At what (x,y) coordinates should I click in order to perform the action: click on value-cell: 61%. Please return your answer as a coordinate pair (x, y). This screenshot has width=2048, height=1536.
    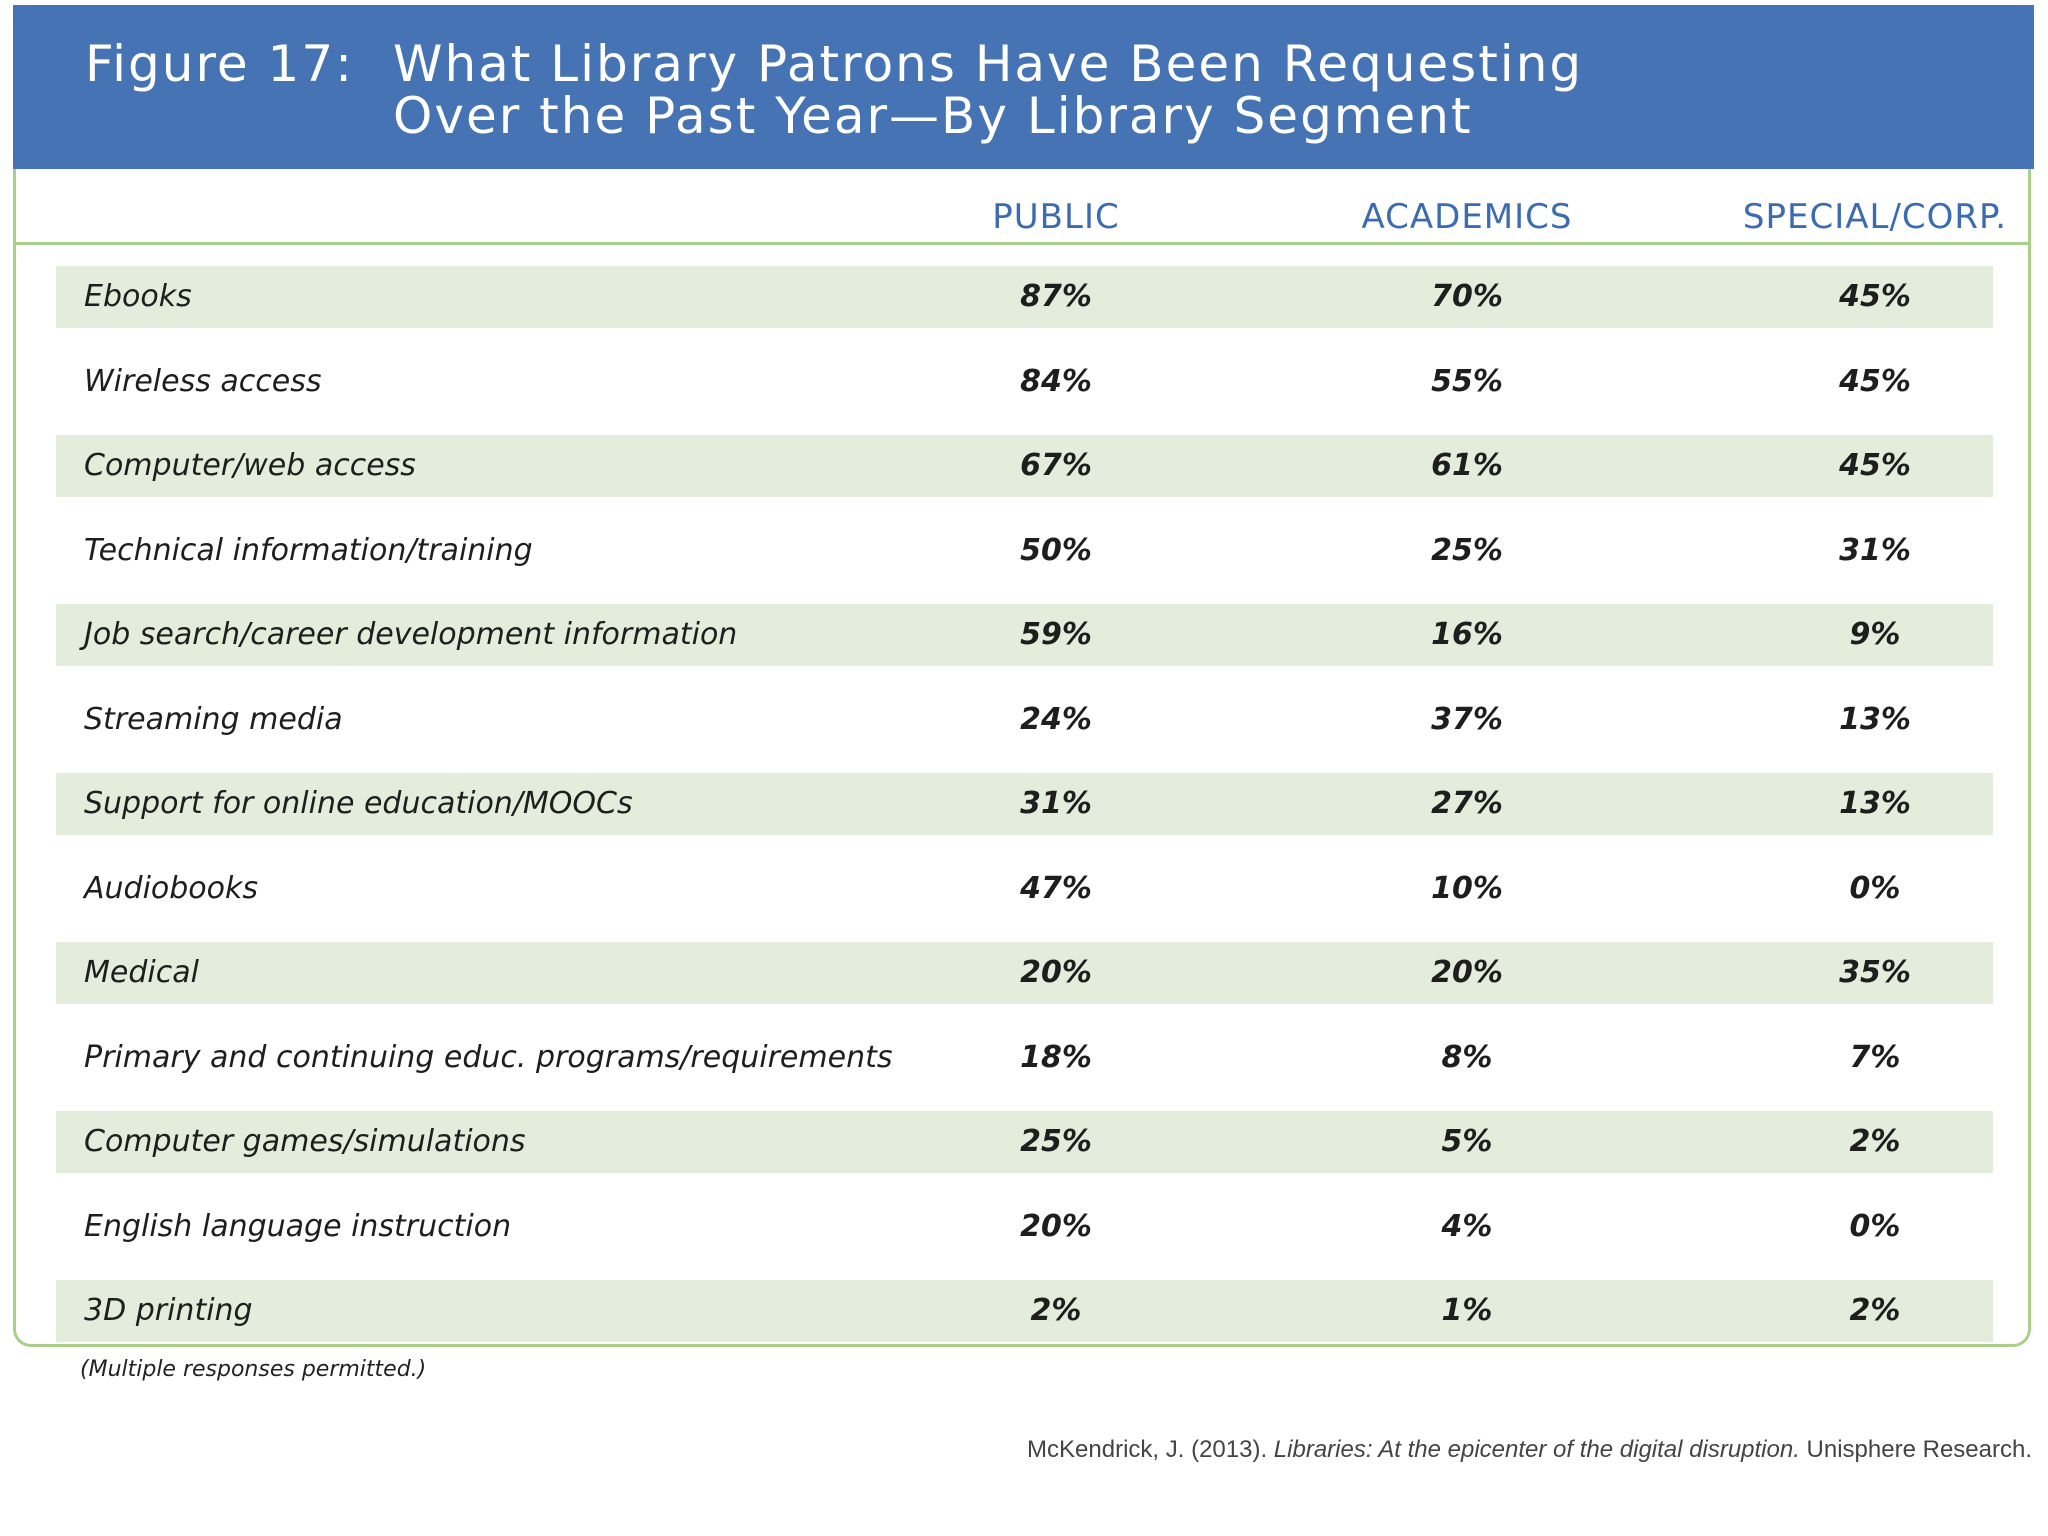
    Looking at the image, I should click on (1467, 465).